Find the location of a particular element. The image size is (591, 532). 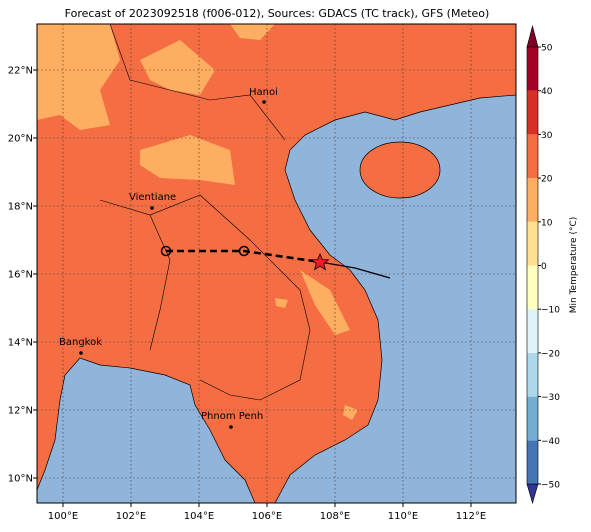

colorbar-tick-label: −20 is located at coordinates (550, 354).